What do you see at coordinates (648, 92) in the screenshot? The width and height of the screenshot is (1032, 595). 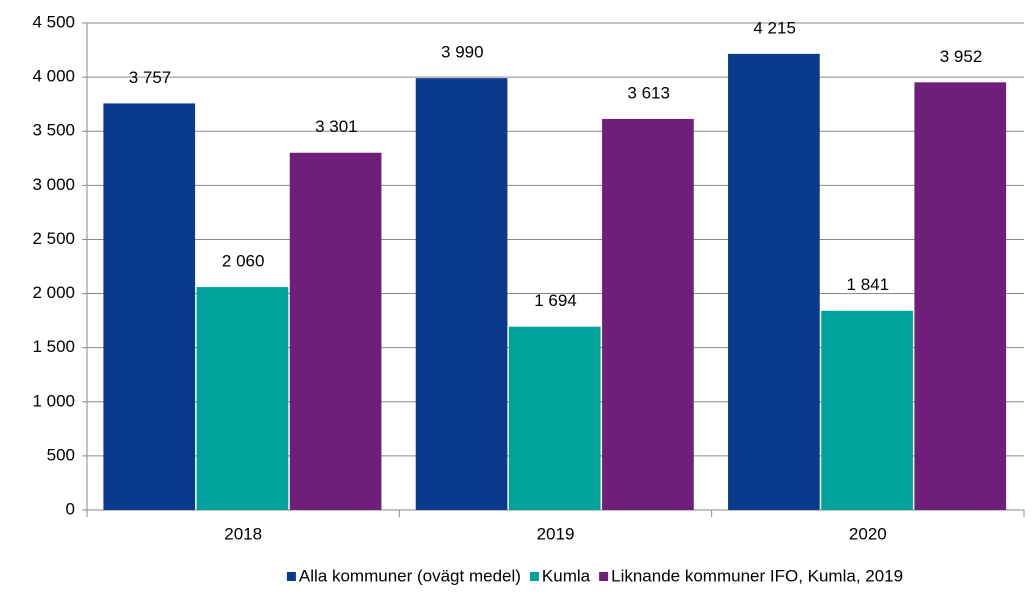 I see `data-label: 3 613` at bounding box center [648, 92].